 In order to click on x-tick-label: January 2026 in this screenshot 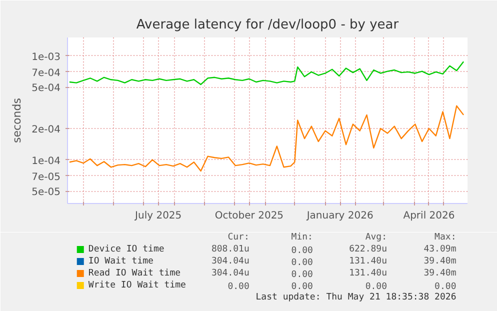, I will do `click(340, 216)`.